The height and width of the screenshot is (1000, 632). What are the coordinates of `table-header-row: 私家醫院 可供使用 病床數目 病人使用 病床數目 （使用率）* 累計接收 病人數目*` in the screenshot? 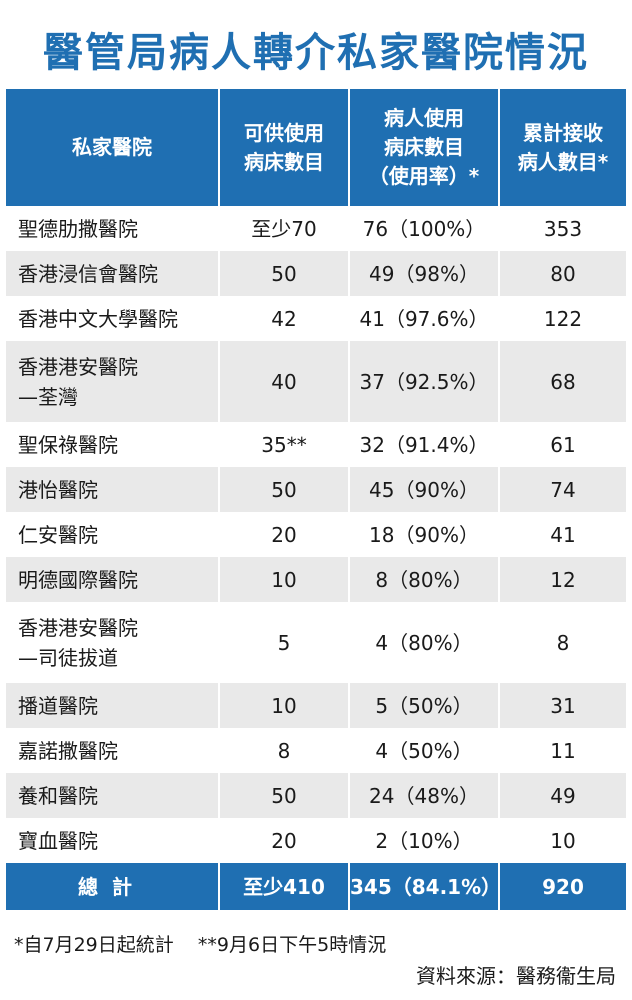 It's located at (316, 147).